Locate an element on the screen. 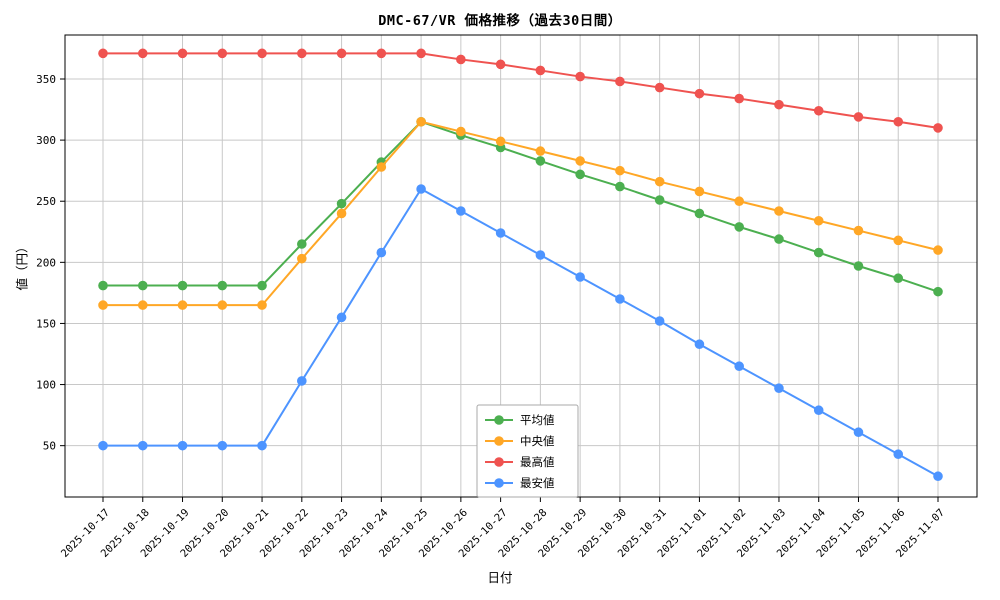  y-tick-label: 50 is located at coordinates (49, 446).